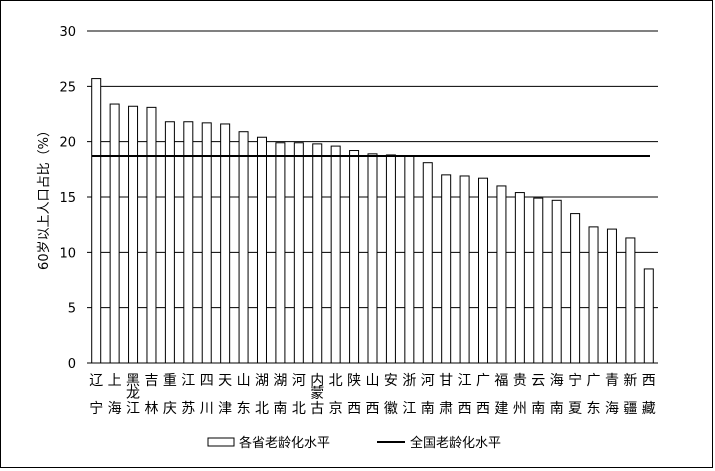 The image size is (715, 471). What do you see at coordinates (354, 381) in the screenshot?
I see `x-tick-label: 陕` at bounding box center [354, 381].